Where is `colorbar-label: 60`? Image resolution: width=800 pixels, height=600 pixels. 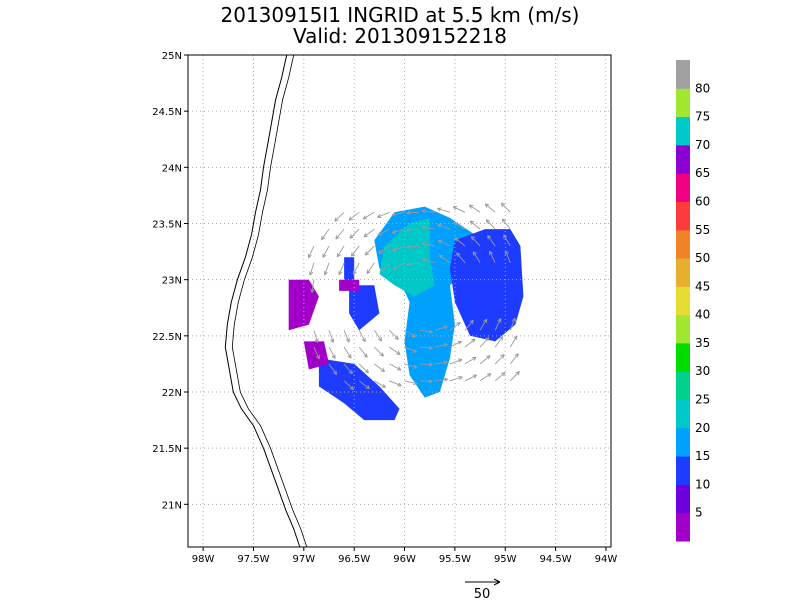 colorbar-label: 60 is located at coordinates (702, 202).